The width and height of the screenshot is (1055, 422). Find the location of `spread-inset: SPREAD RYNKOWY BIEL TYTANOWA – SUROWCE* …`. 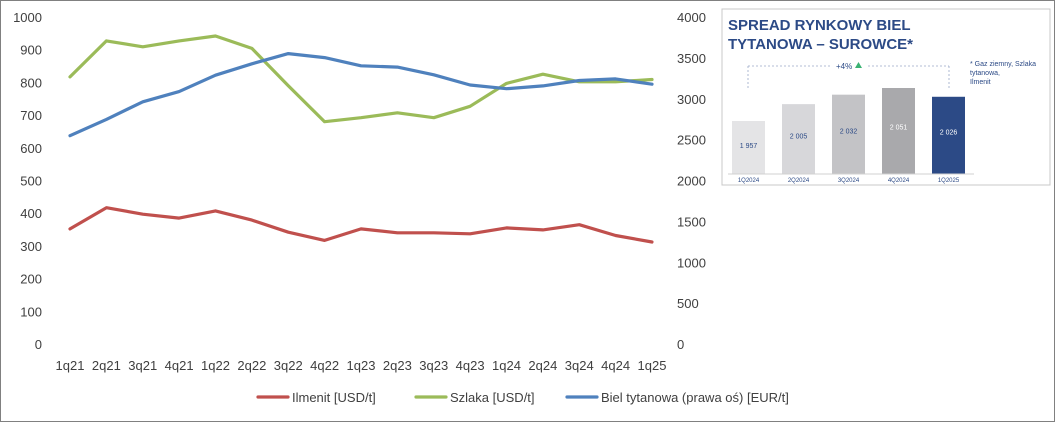

spread-inset: SPREAD RYNKOWY BIEL TYTANOWA – SUROWCE* … is located at coordinates (886, 97).